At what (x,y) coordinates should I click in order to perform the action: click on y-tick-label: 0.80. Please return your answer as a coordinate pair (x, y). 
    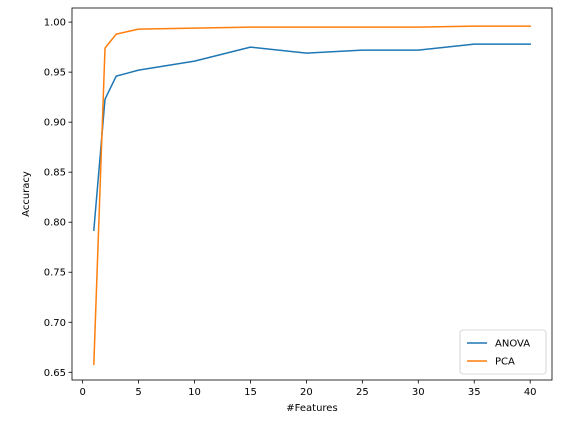
    Looking at the image, I should click on (55, 223).